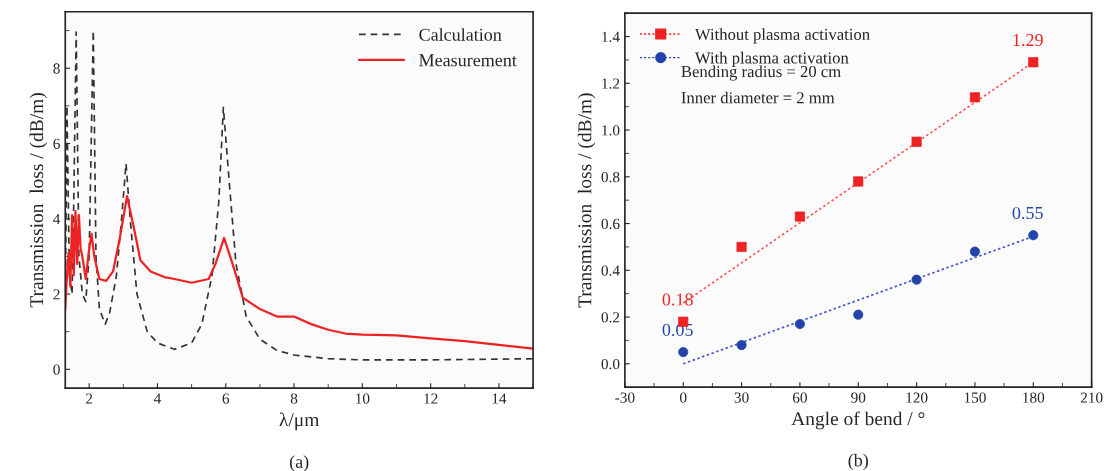  I want to click on y-tick-label: 0.8, so click(610, 177).